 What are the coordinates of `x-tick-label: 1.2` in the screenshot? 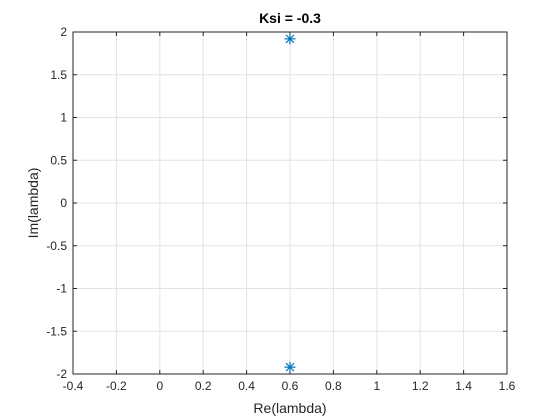 It's located at (420, 386).